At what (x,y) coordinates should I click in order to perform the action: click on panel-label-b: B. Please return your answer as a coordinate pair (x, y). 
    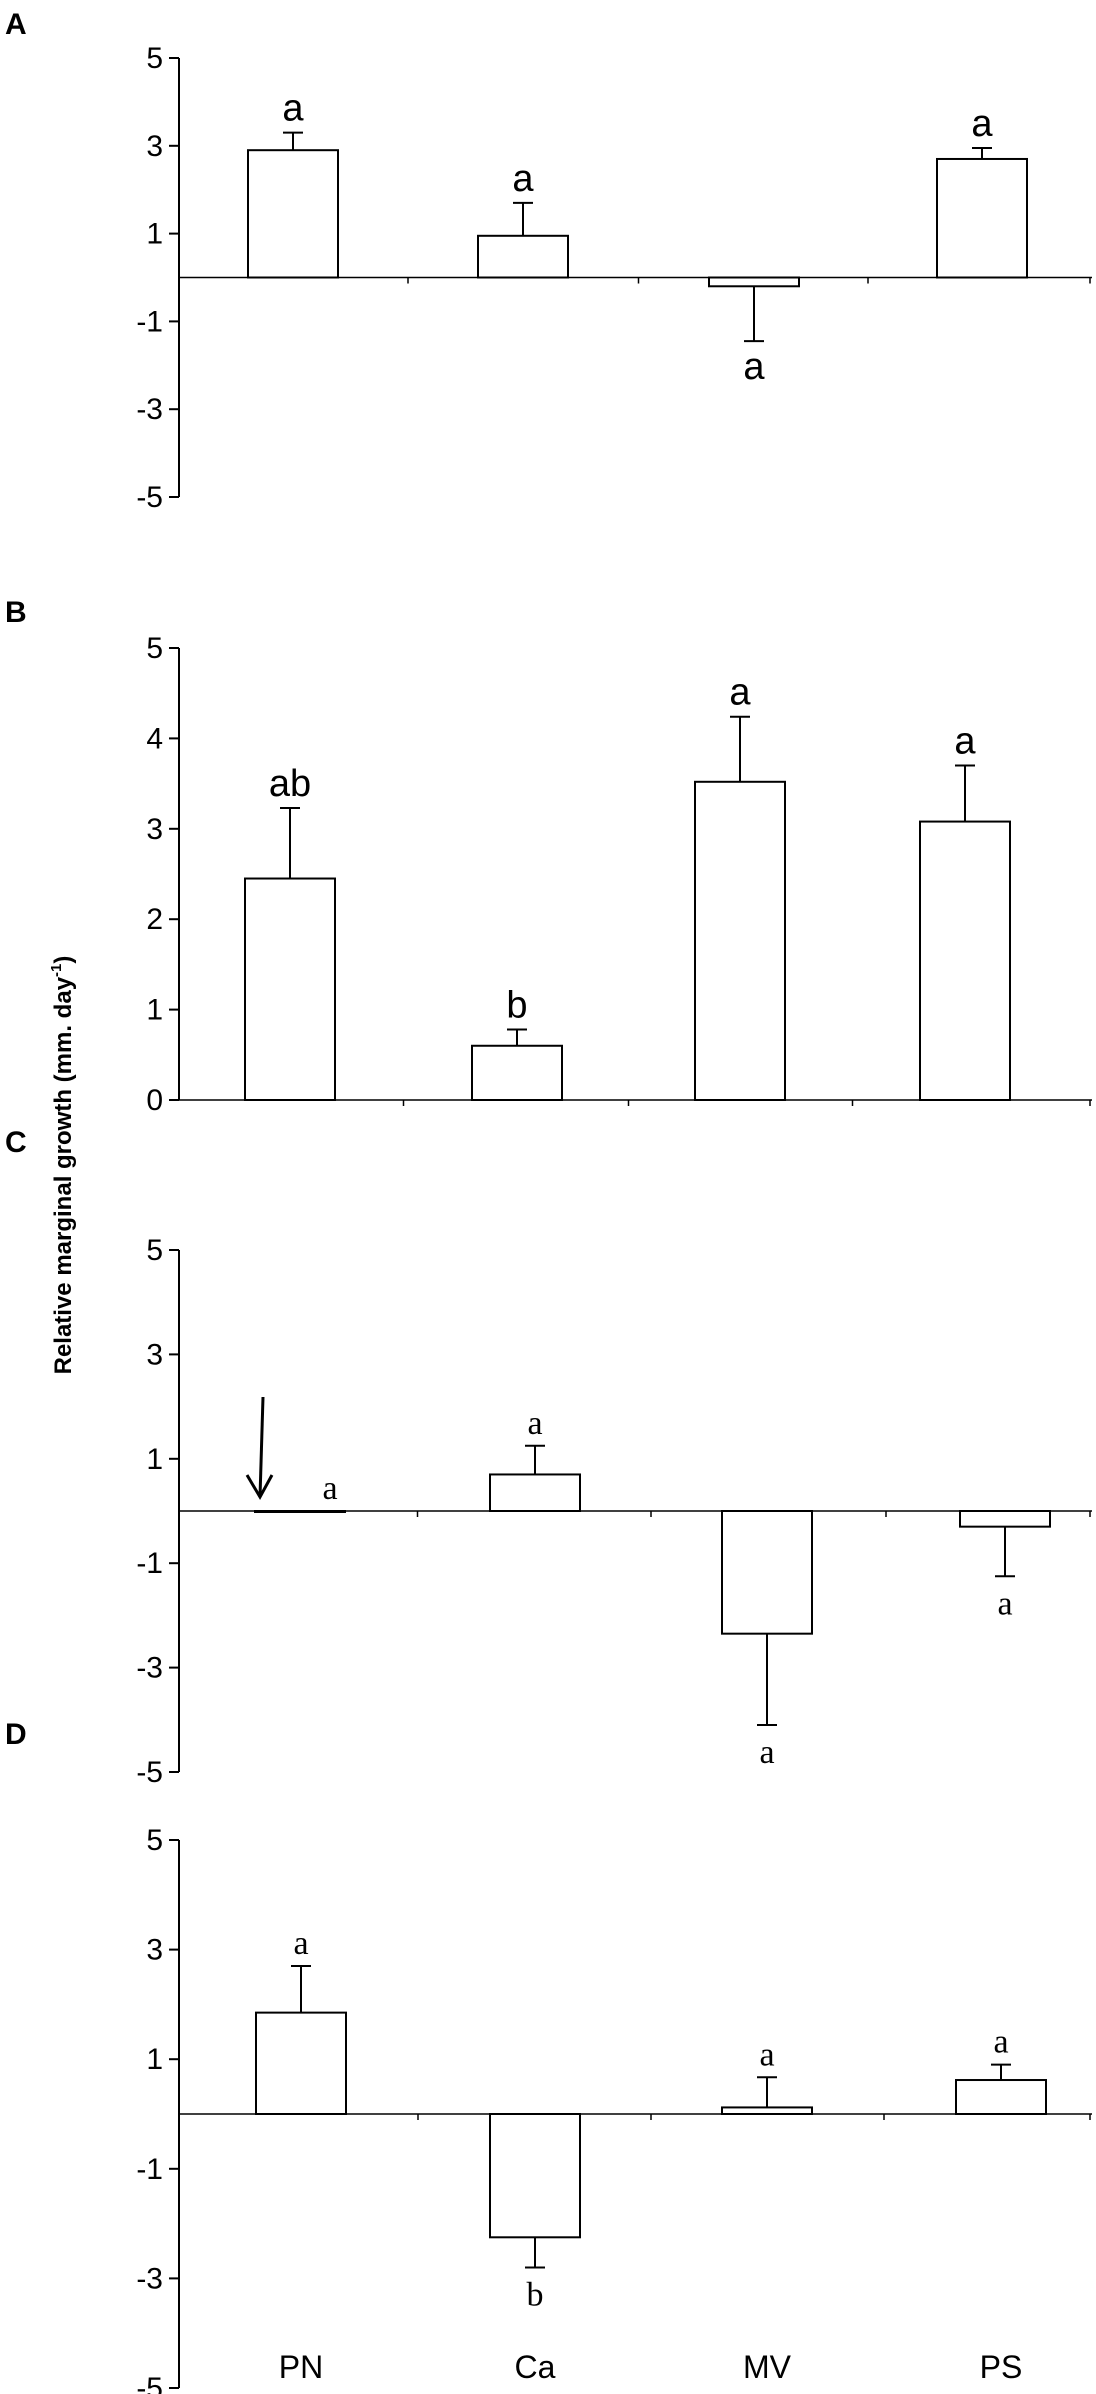
    Looking at the image, I should click on (16, 612).